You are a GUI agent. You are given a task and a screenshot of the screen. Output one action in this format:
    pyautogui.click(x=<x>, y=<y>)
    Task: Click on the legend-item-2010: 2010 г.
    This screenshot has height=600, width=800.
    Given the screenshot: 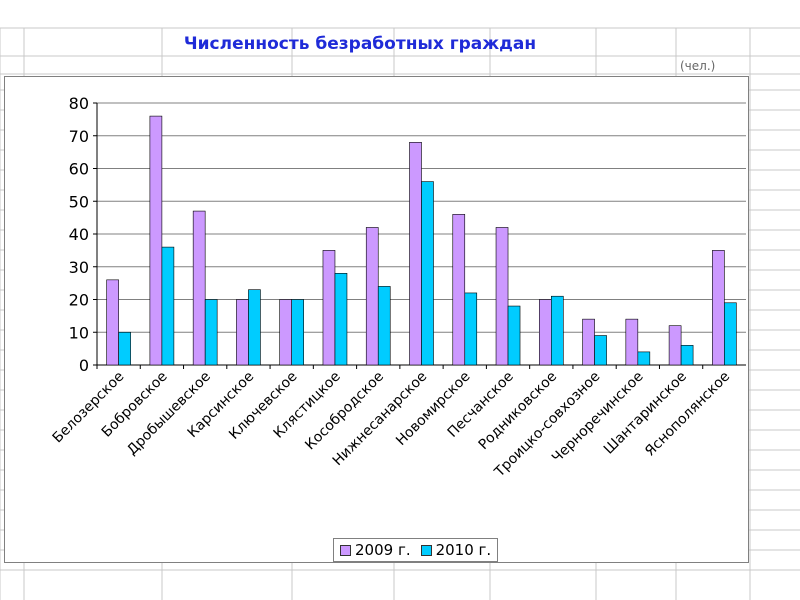 What is the action you would take?
    pyautogui.click(x=456, y=550)
    